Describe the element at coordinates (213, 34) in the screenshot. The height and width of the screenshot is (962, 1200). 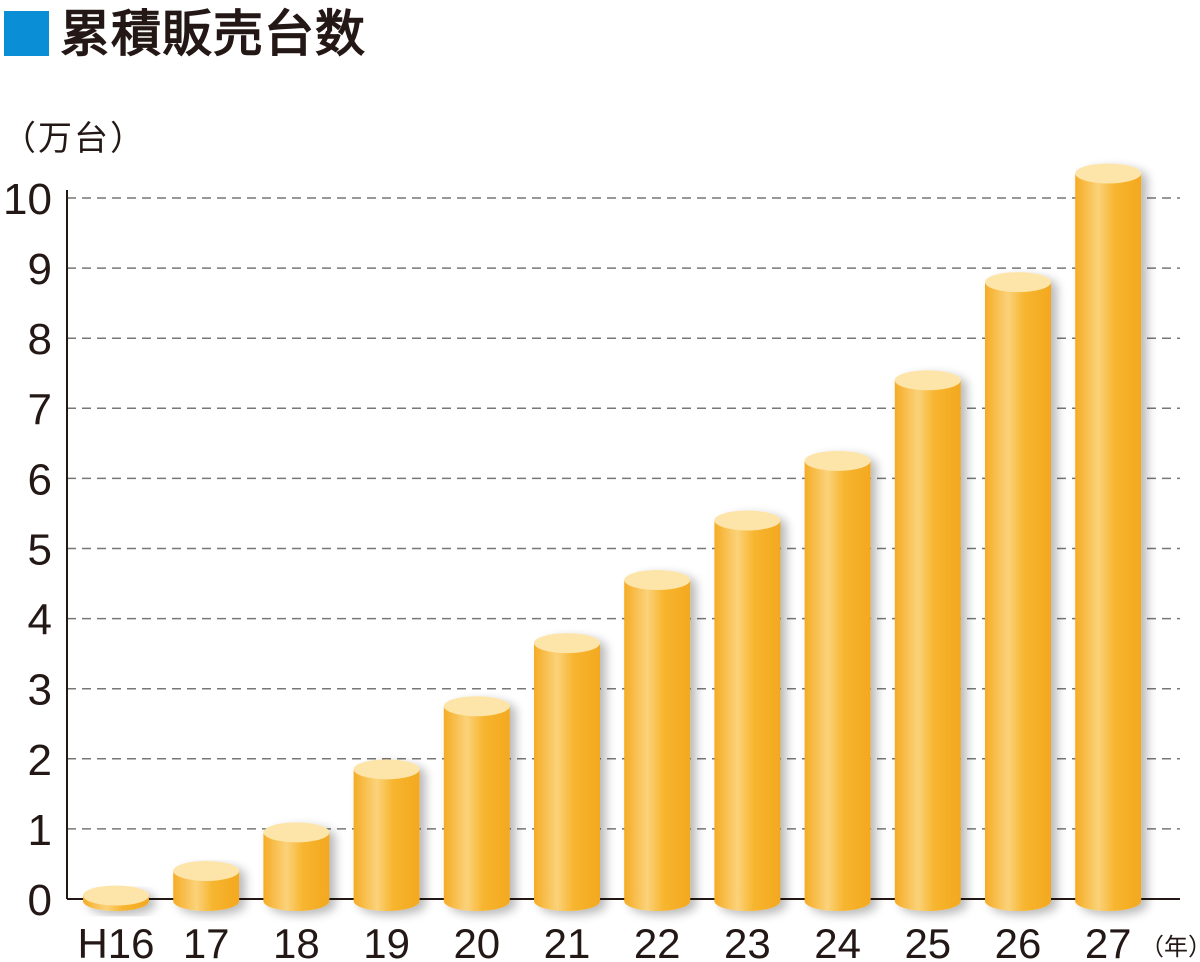
I see `chart-title: 累積販売台数` at that location.